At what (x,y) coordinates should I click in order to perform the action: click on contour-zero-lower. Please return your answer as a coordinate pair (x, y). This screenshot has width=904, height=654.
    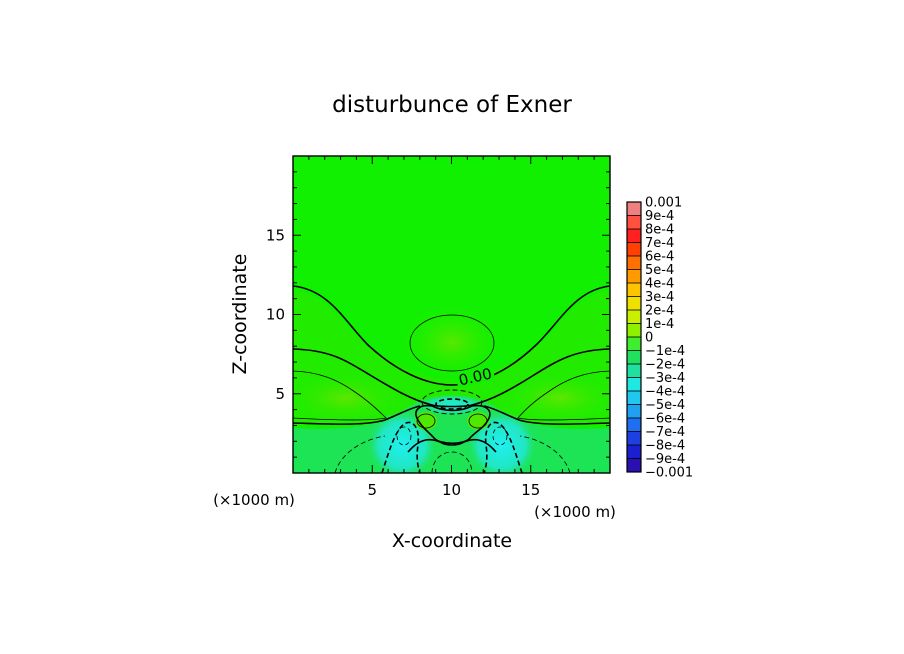
    Looking at the image, I should click on (451, 415).